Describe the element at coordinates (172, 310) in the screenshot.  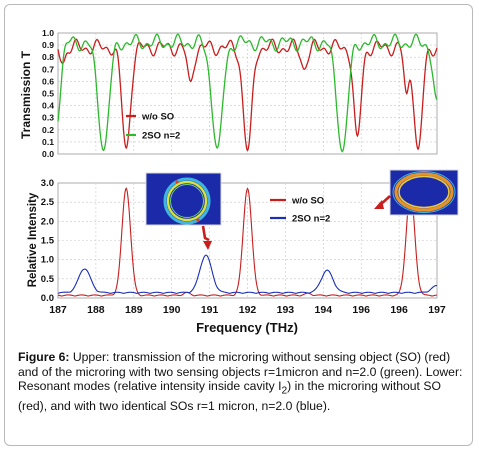
I see `x-tick-label: 190` at that location.